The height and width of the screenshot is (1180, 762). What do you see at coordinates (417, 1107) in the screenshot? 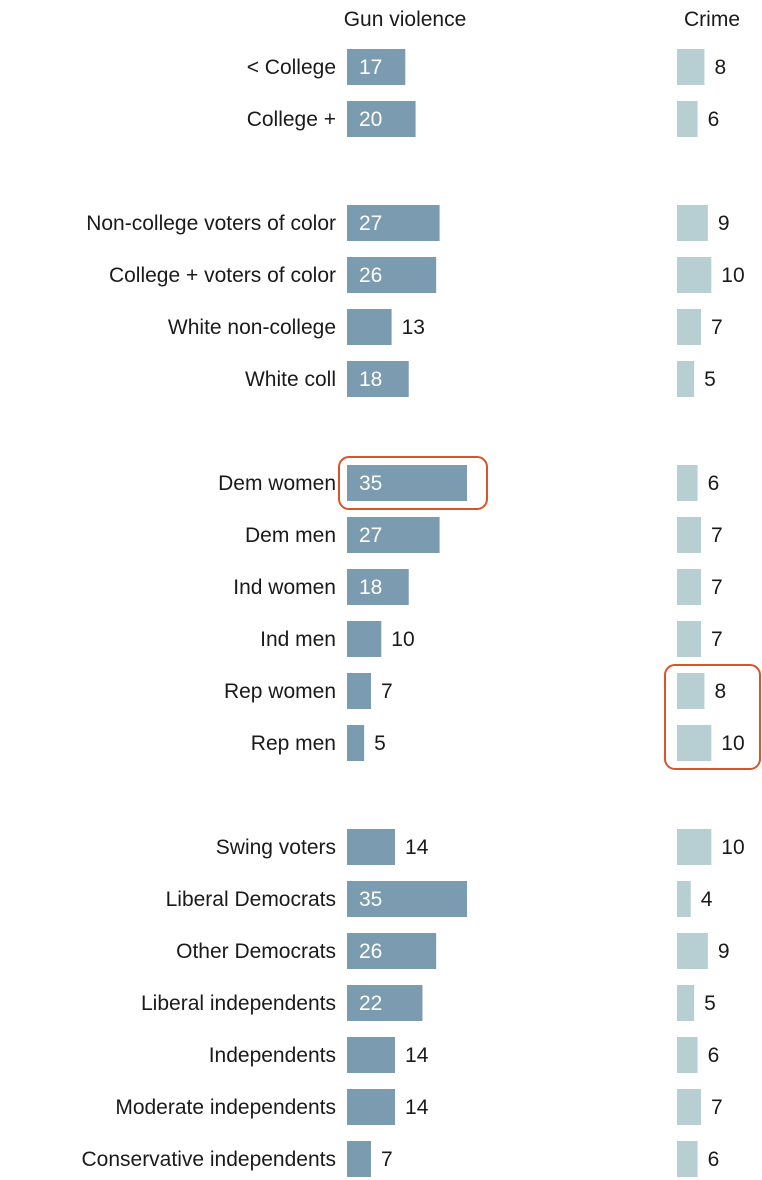
I see `gun-violence-value-moderate-independents: 14` at bounding box center [417, 1107].